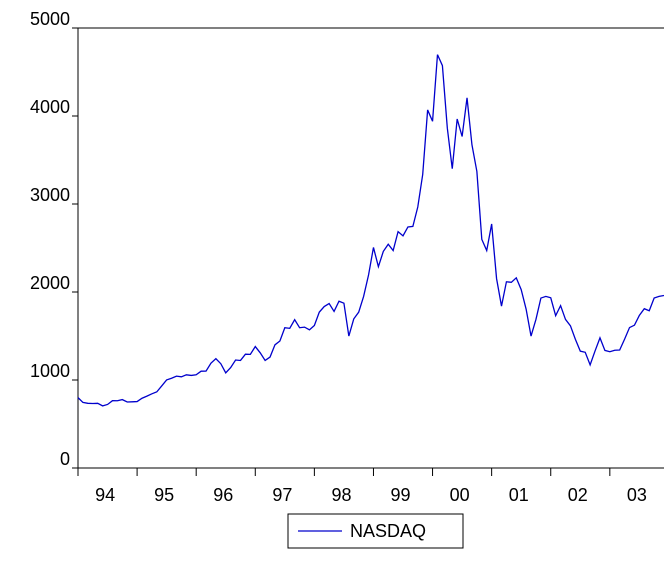 The height and width of the screenshot is (574, 664). I want to click on y-tick-label: 5000, so click(50, 19).